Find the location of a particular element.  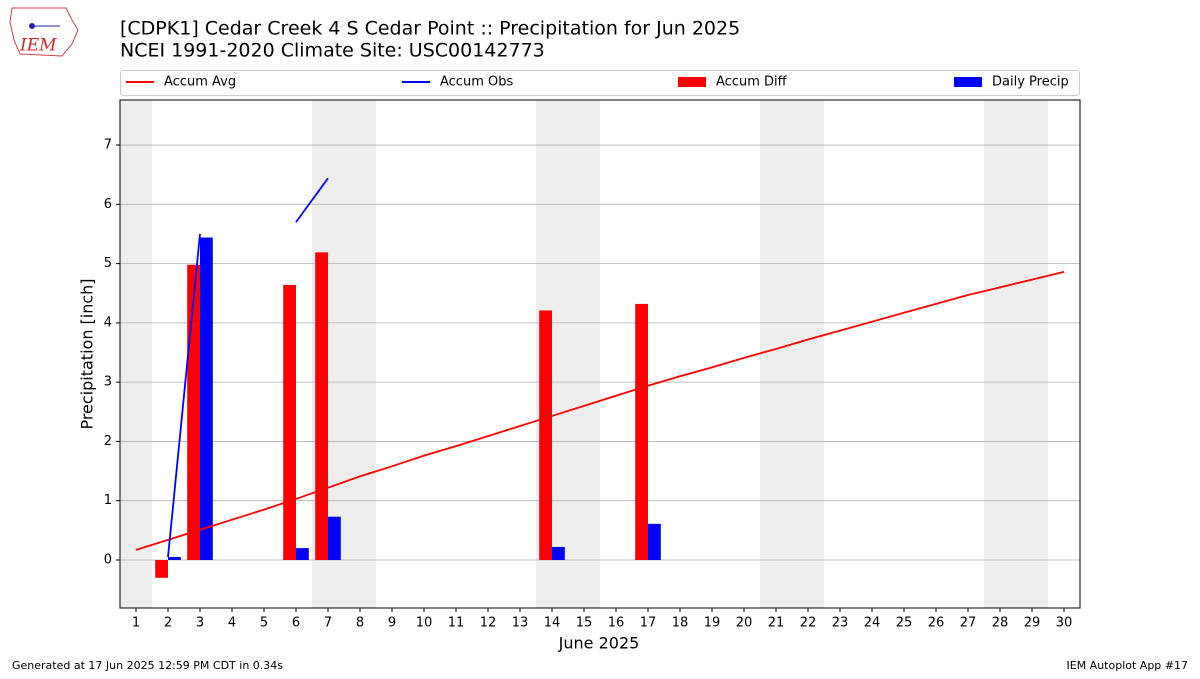

x-tick-label: 4 is located at coordinates (232, 623).